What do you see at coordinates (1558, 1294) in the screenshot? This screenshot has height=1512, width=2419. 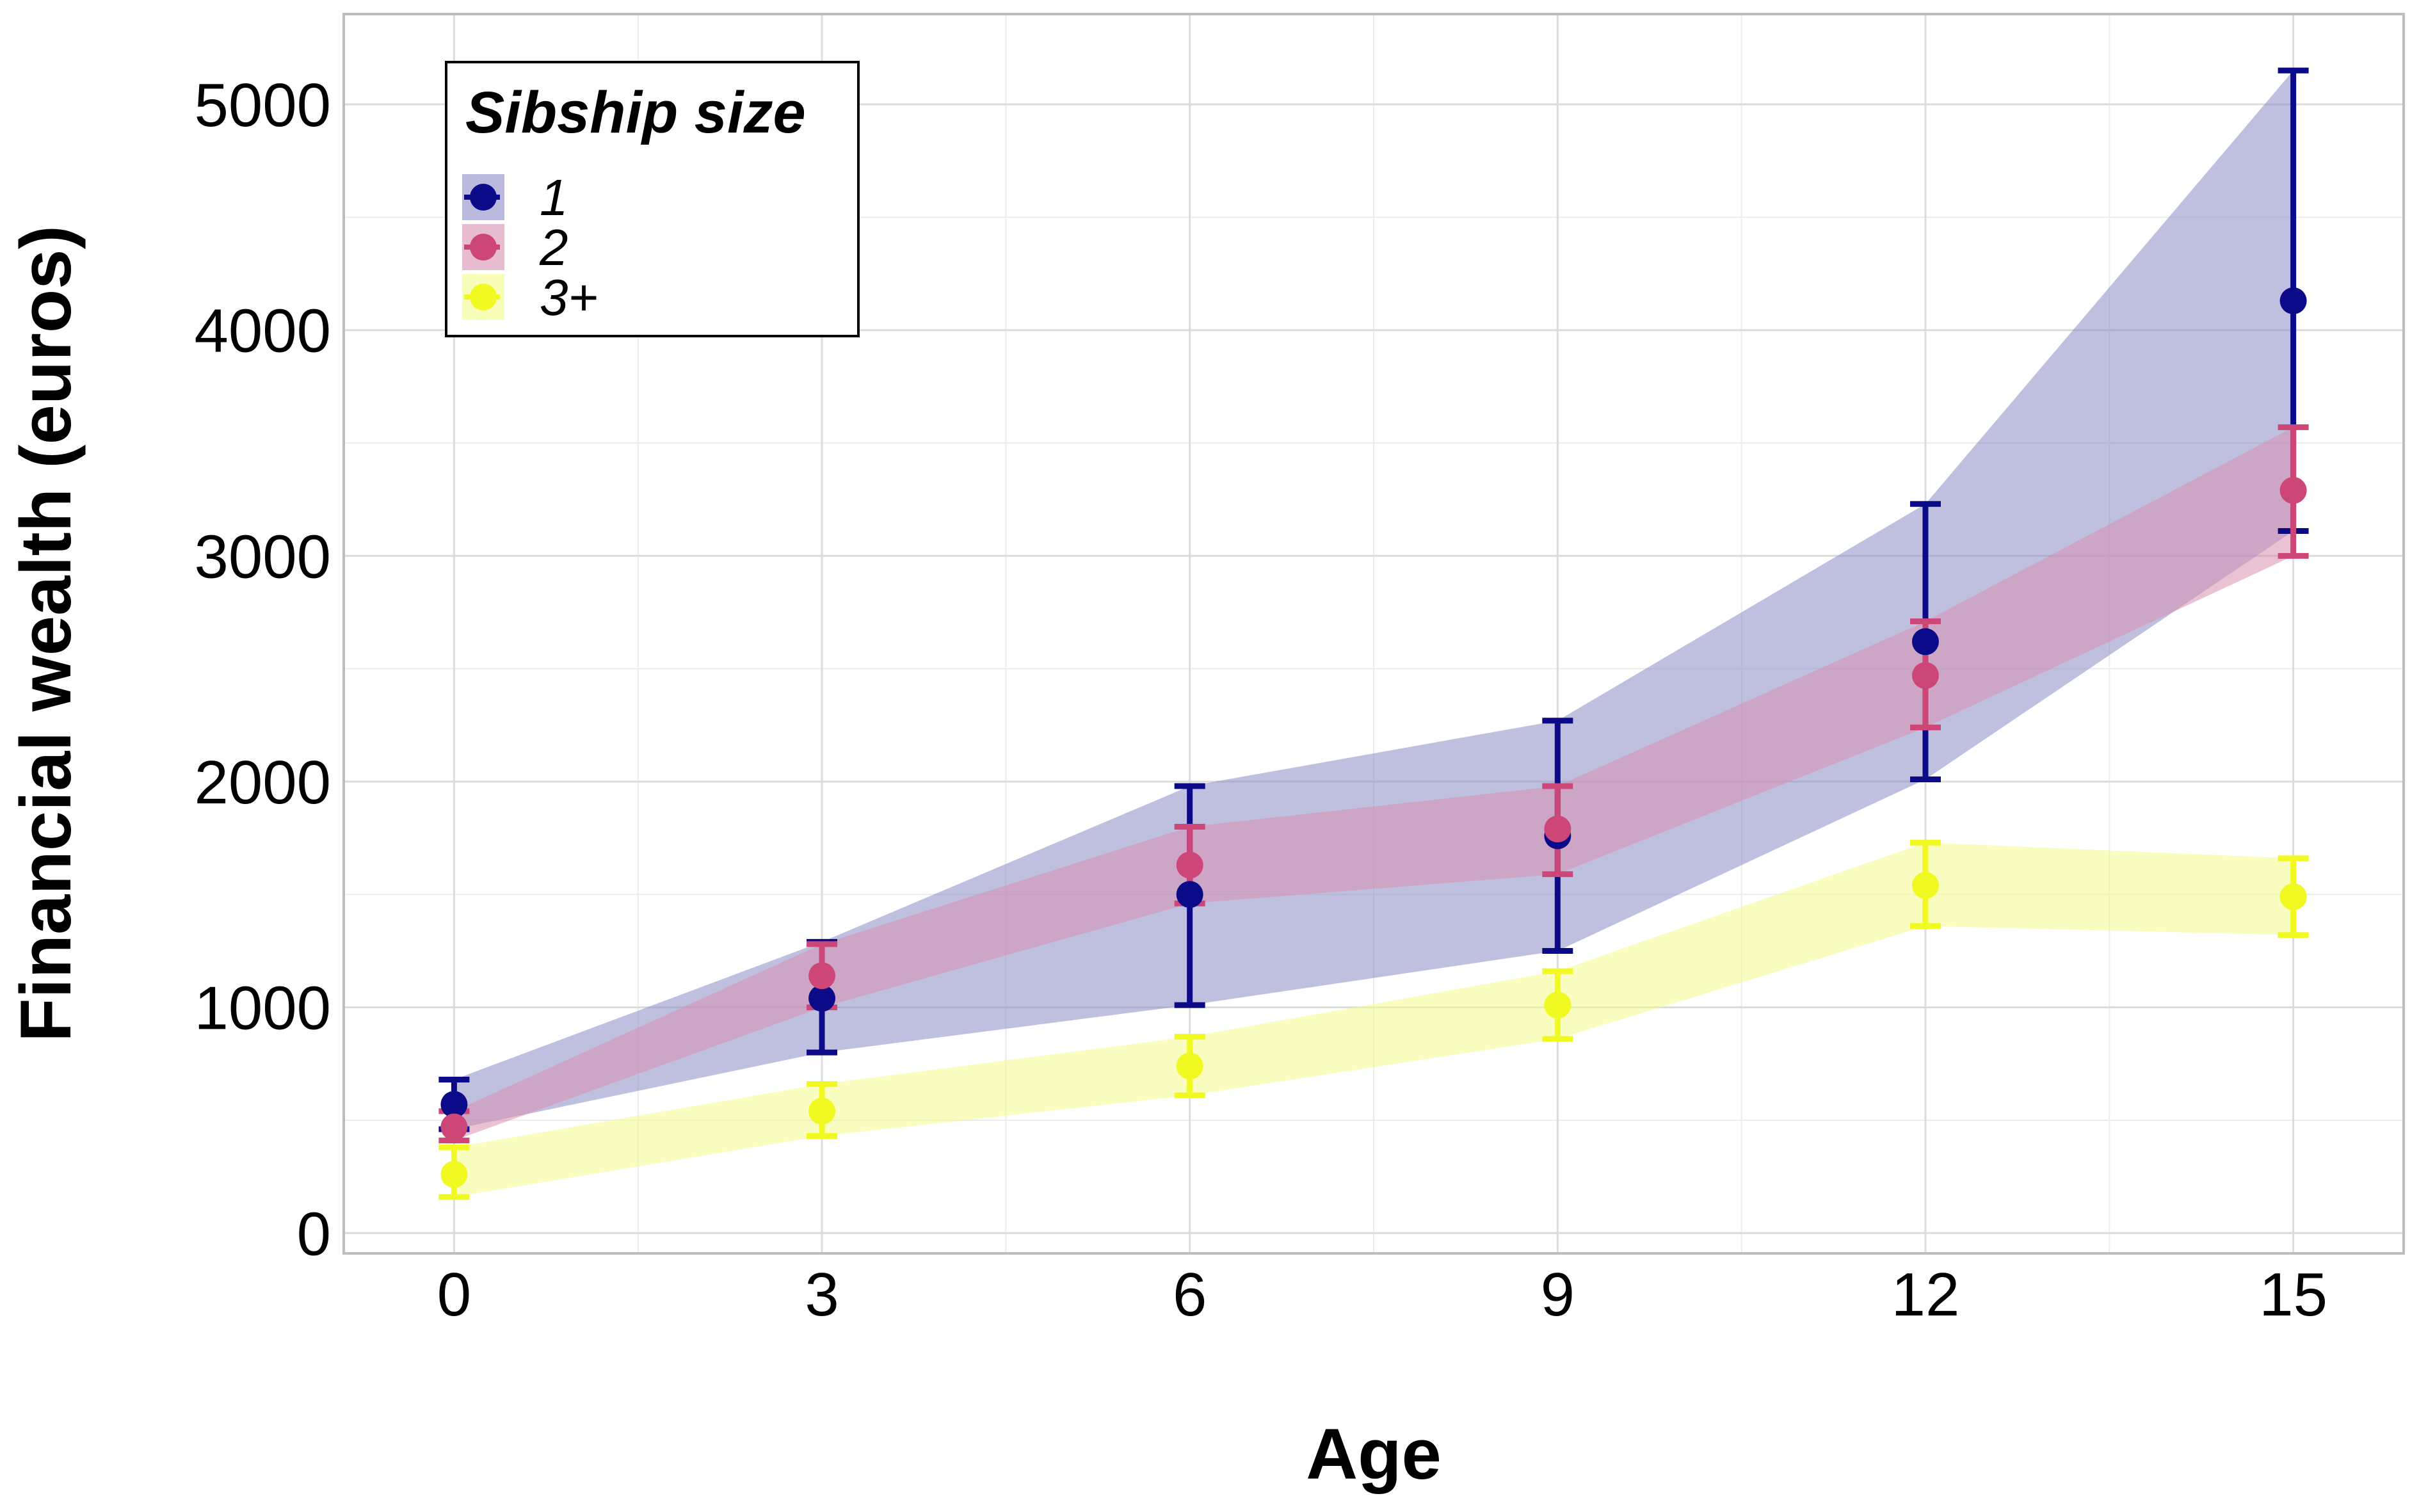 I see `x-tick-label: 9` at bounding box center [1558, 1294].